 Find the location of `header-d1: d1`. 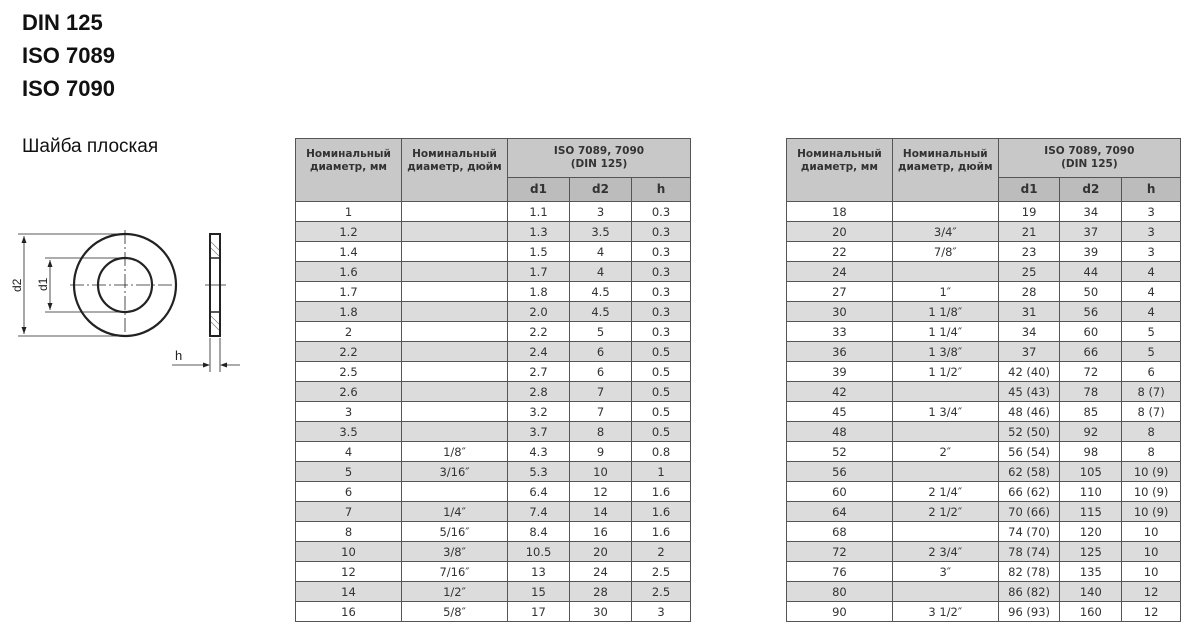

header-d1: d1 is located at coordinates (1029, 189).